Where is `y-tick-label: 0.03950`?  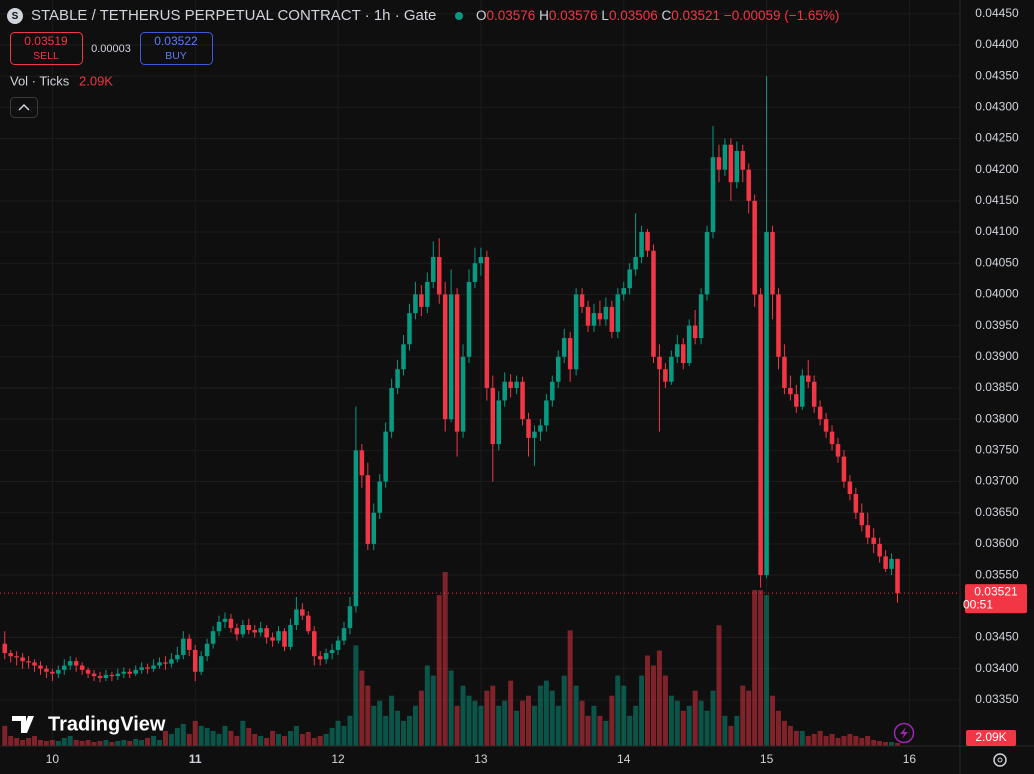 y-tick-label: 0.03950 is located at coordinates (997, 325).